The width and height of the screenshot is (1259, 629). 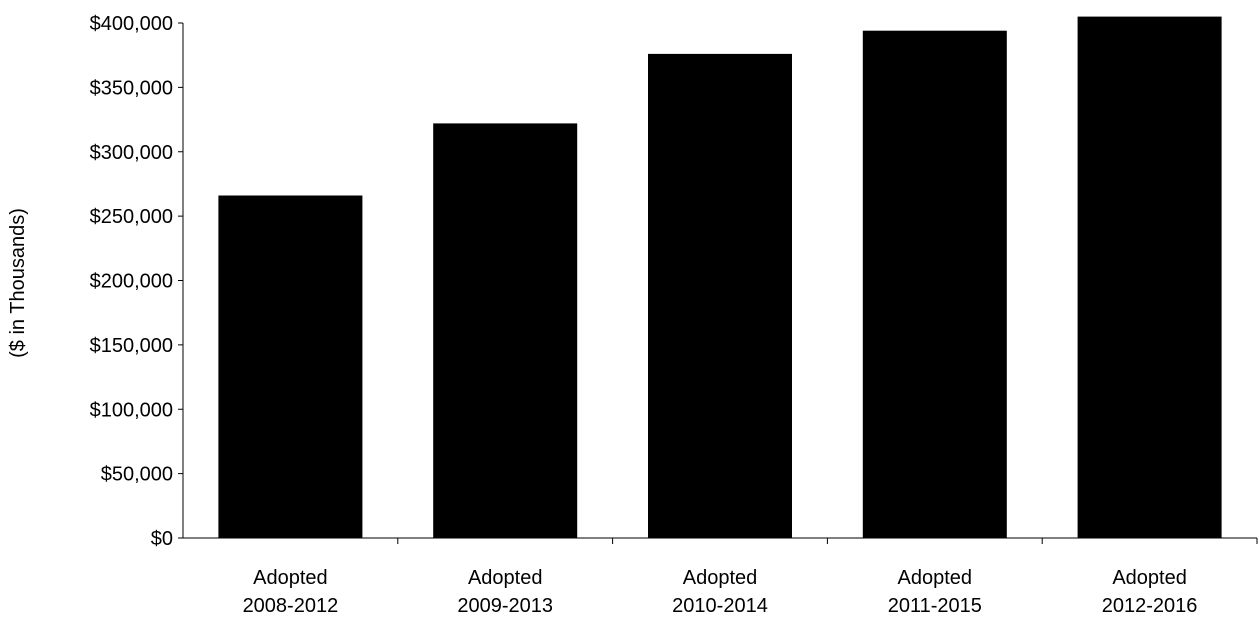 I want to click on y-axis-title: ($ in Thousands), so click(x=18, y=283).